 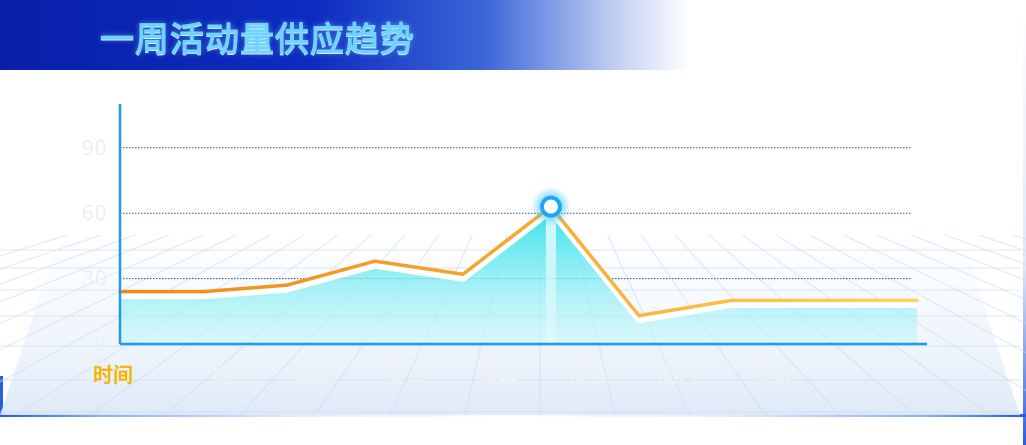 I want to click on x-tick-label: 周三, so click(x=405, y=374).